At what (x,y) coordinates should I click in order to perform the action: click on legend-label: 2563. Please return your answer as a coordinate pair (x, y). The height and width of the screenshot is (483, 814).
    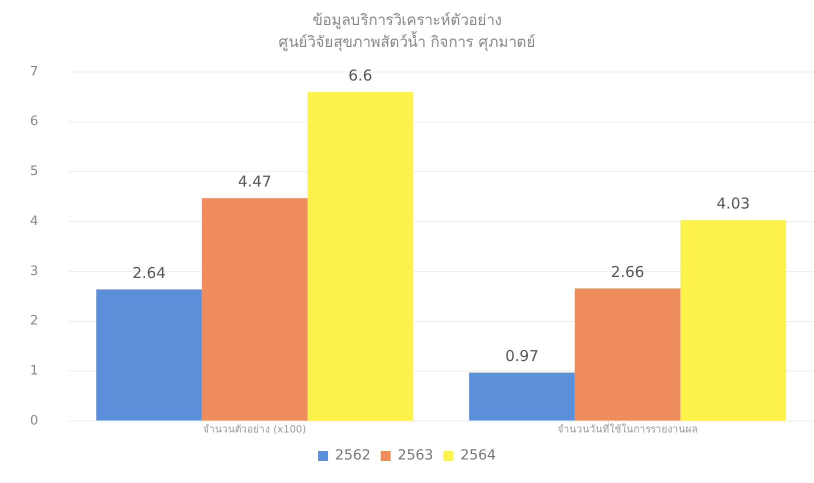
    Looking at the image, I should click on (416, 456).